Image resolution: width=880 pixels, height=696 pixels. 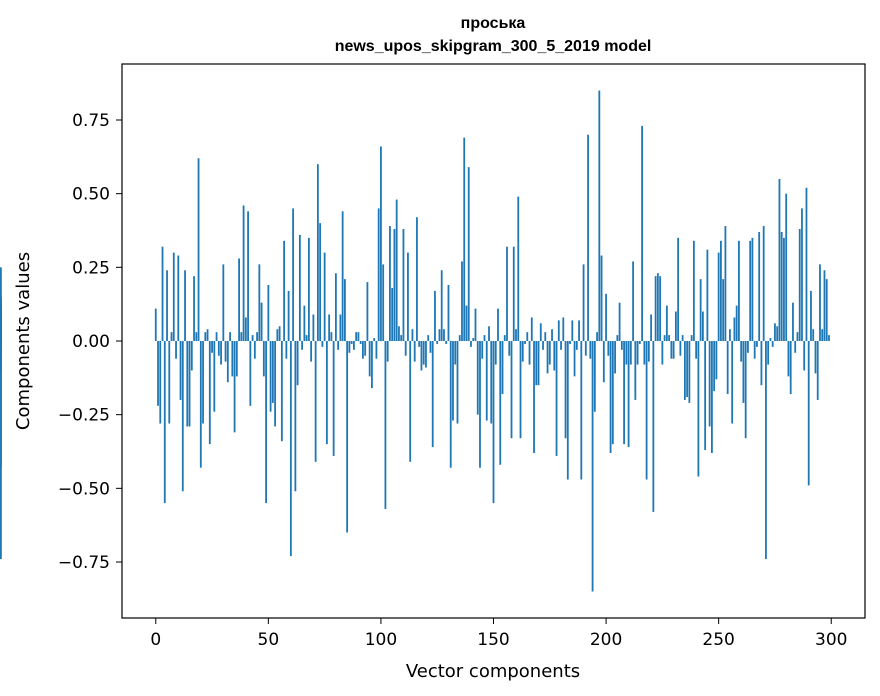 What do you see at coordinates (493, 46) in the screenshot?
I see `chart-subtitle: news_upos_skipgram_300_5_2019 model` at bounding box center [493, 46].